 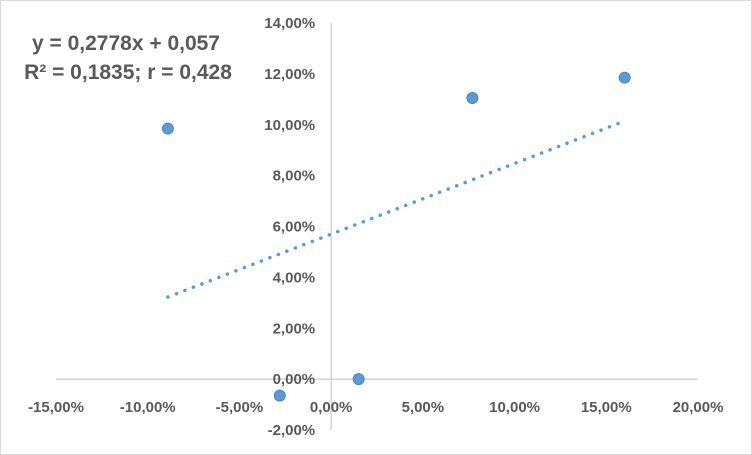 I want to click on y-tick-label: 0,00%, so click(x=294, y=379).